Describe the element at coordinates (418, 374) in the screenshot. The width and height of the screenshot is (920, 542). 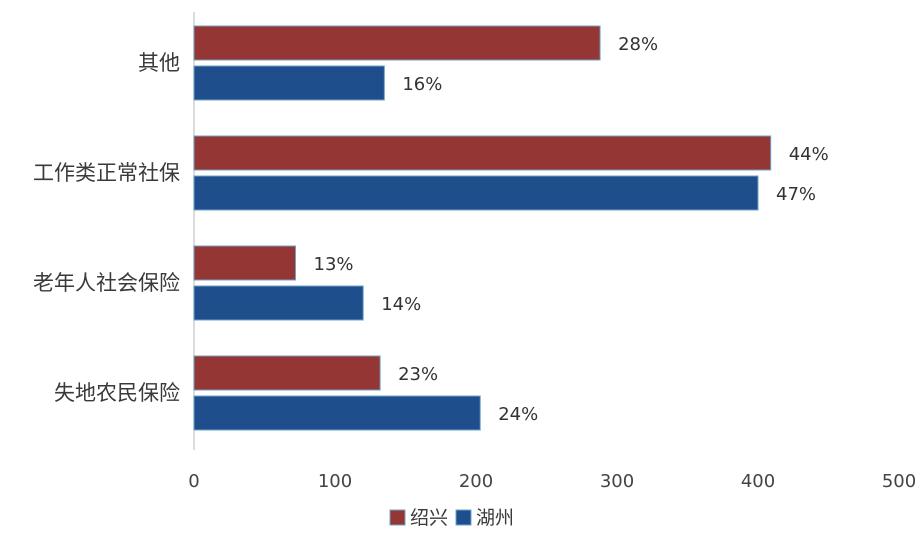
I see `data-label: 23%` at that location.